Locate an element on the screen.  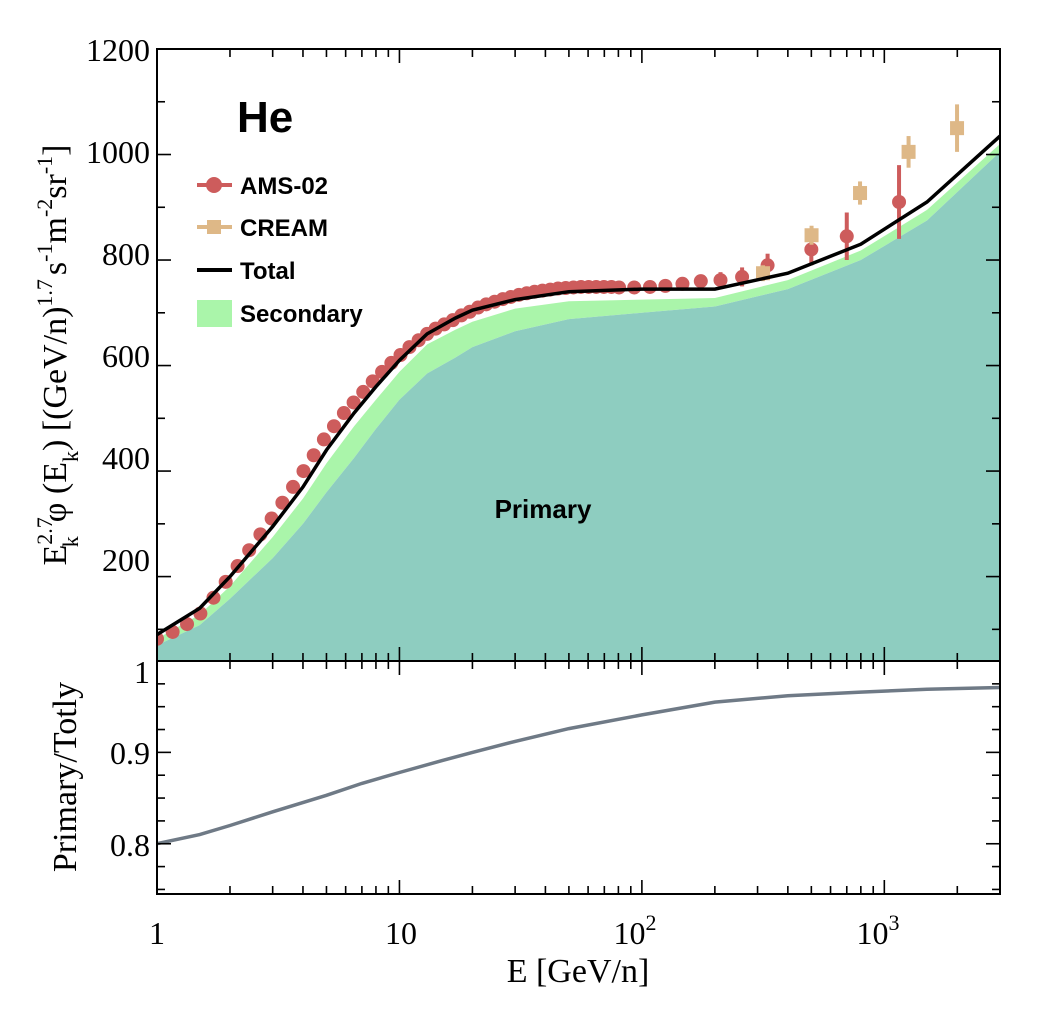
x-tick-label-100: 10² is located at coordinates (635, 930).